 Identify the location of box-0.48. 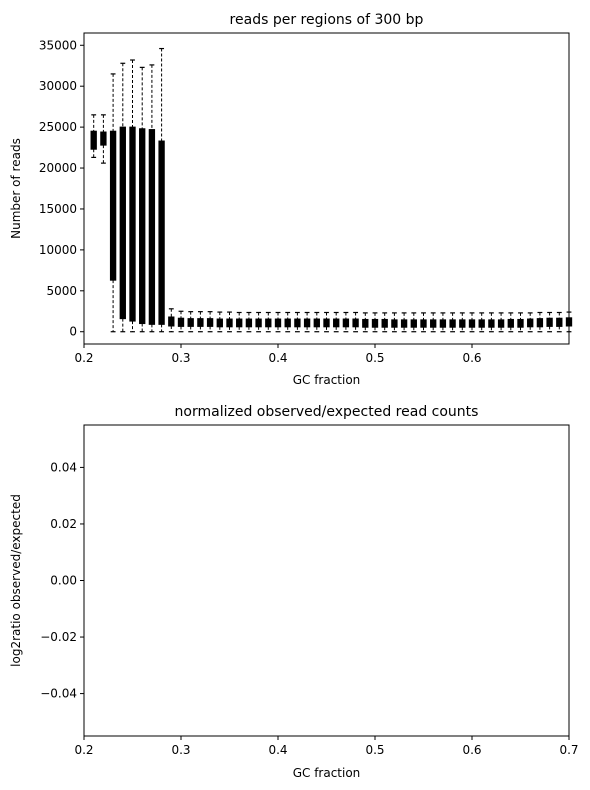
(355, 322).